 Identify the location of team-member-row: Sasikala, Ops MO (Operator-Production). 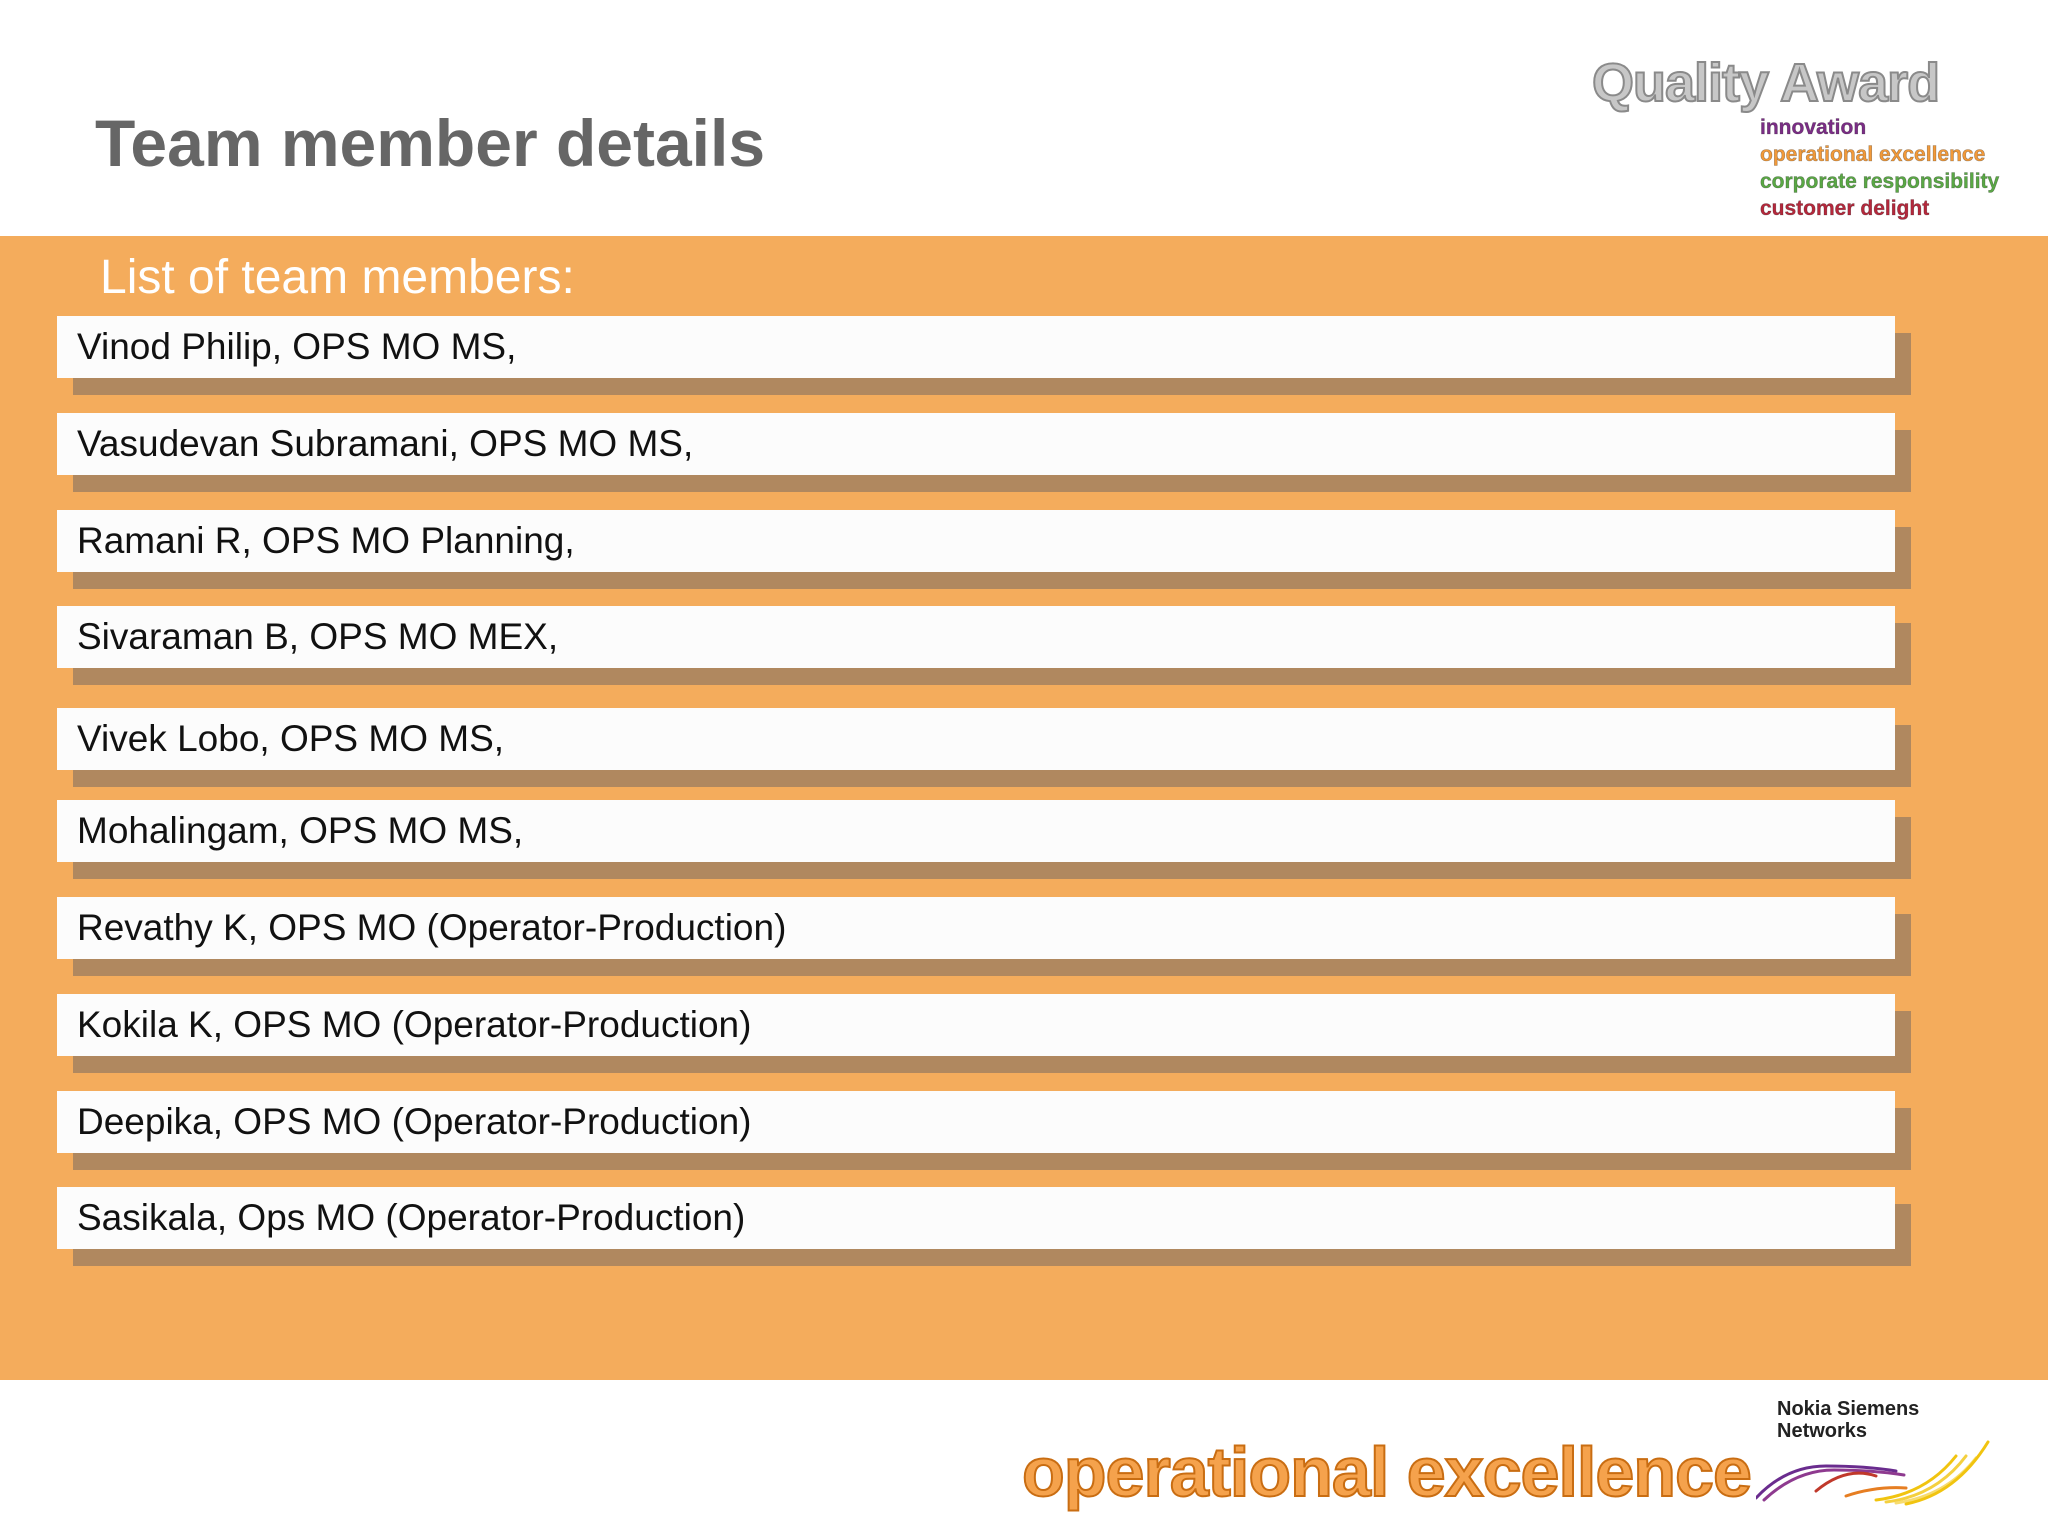
(984, 1226).